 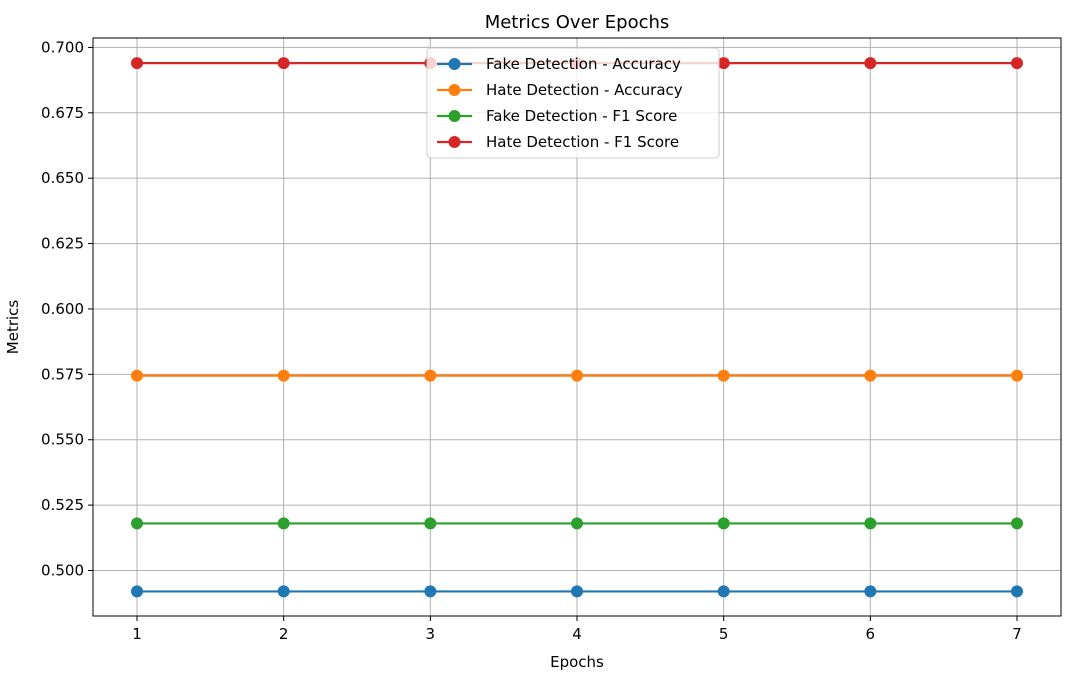 I want to click on legend-label: Fake Detection - Accuracy, so click(x=583, y=64).